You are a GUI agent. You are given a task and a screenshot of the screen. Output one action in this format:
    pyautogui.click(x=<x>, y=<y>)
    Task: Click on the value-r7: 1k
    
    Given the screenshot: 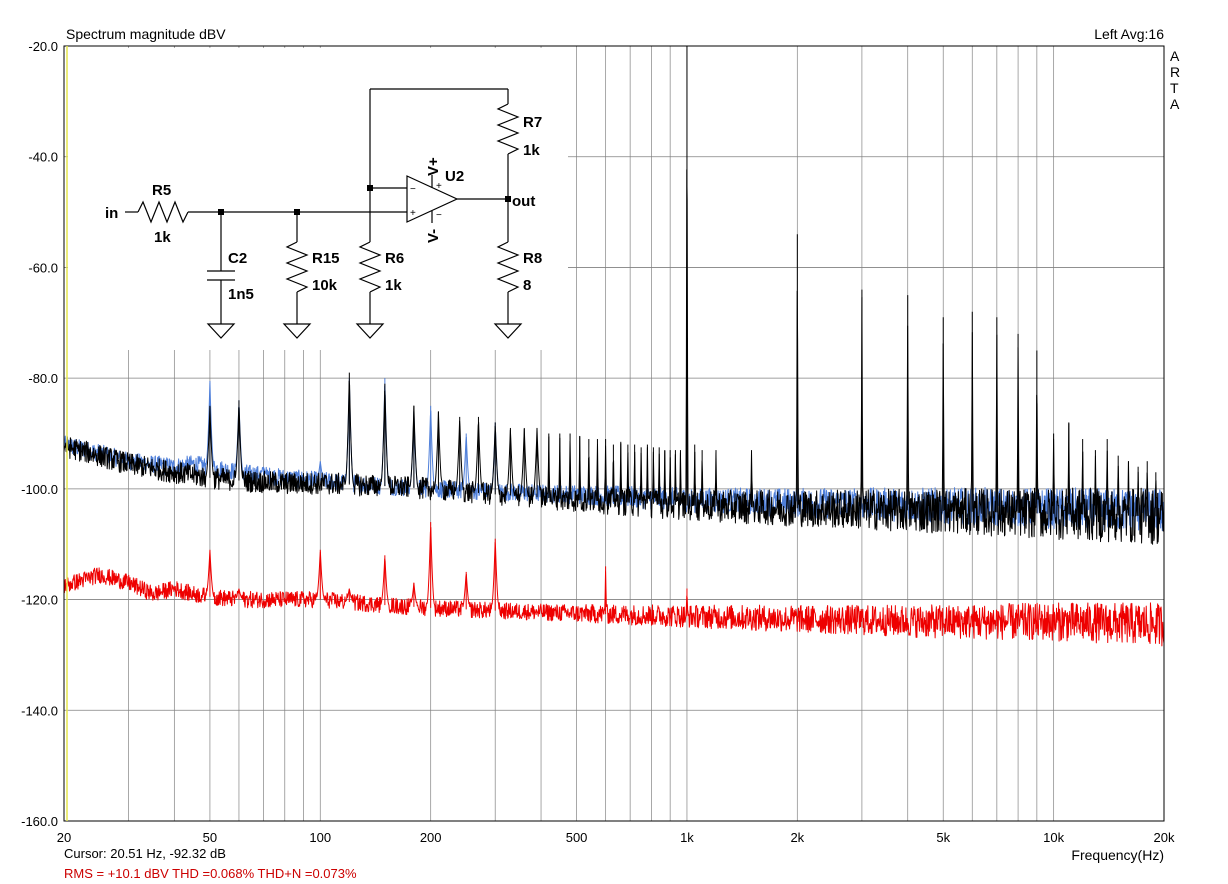 What is the action you would take?
    pyautogui.click(x=531, y=150)
    